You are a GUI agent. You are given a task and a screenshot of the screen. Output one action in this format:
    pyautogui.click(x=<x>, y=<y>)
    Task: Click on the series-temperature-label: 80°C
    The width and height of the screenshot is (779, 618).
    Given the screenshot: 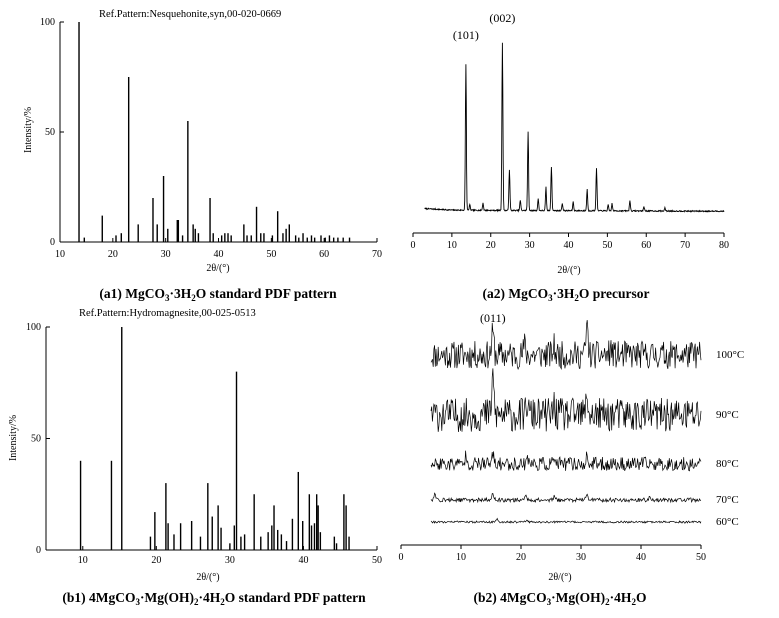 What is the action you would take?
    pyautogui.click(x=727, y=464)
    